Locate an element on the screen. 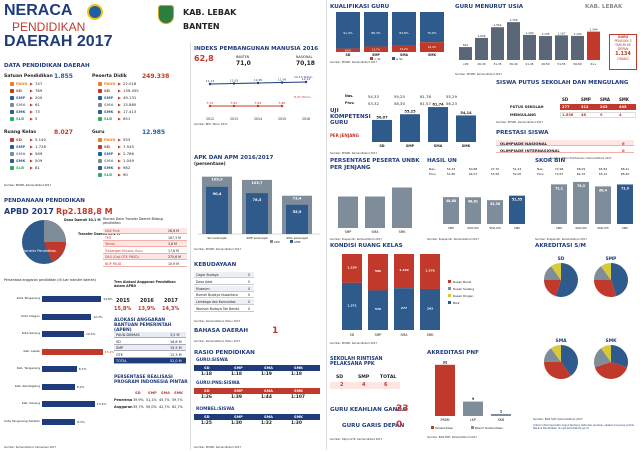 The width and height of the screenshot is (640, 452). satuan-icon-smp is located at coordinates (12, 98).